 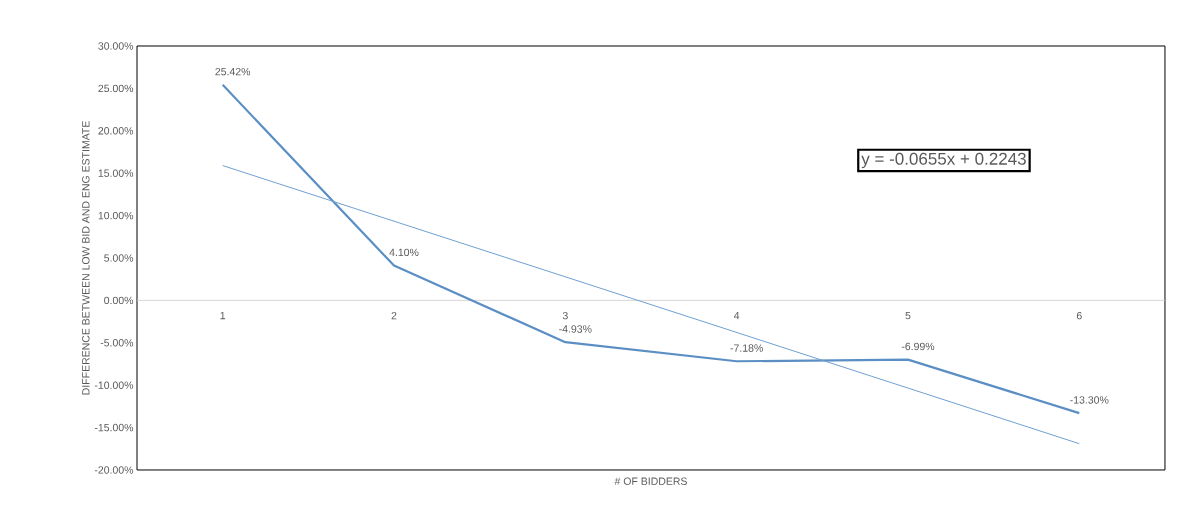 What do you see at coordinates (650, 481) in the screenshot?
I see `x-axis-title: # OF BIDDERS` at bounding box center [650, 481].